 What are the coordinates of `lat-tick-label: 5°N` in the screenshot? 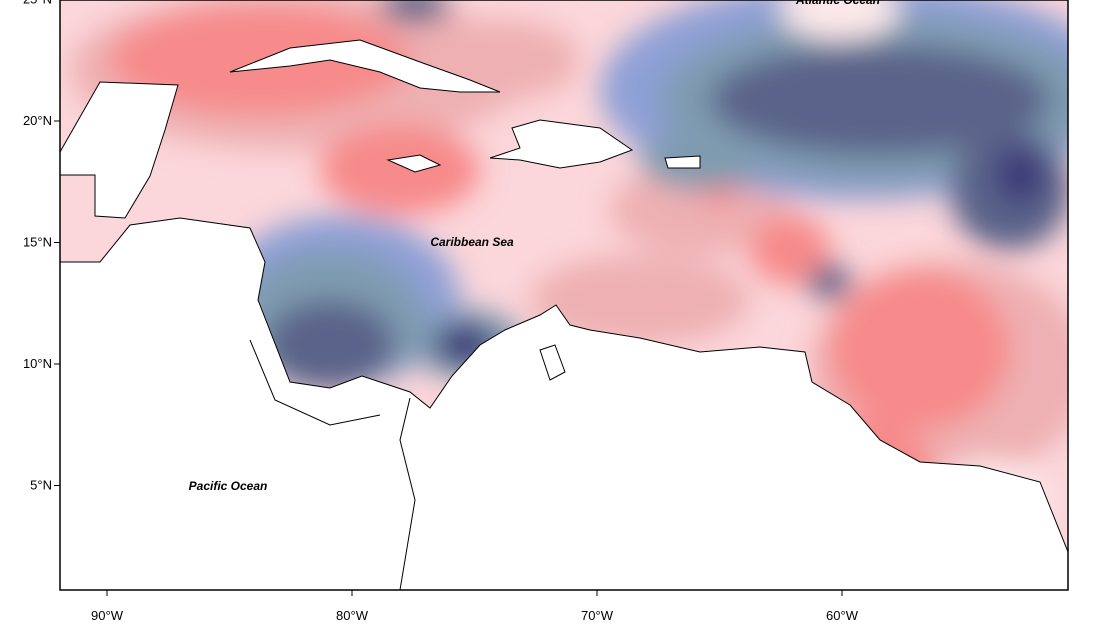 It's located at (41, 485).